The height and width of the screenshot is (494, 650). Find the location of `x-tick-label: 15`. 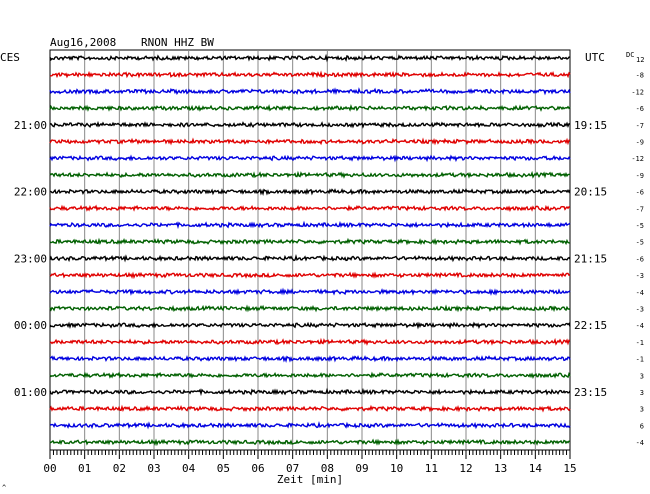

x-tick-label: 15 is located at coordinates (569, 468).